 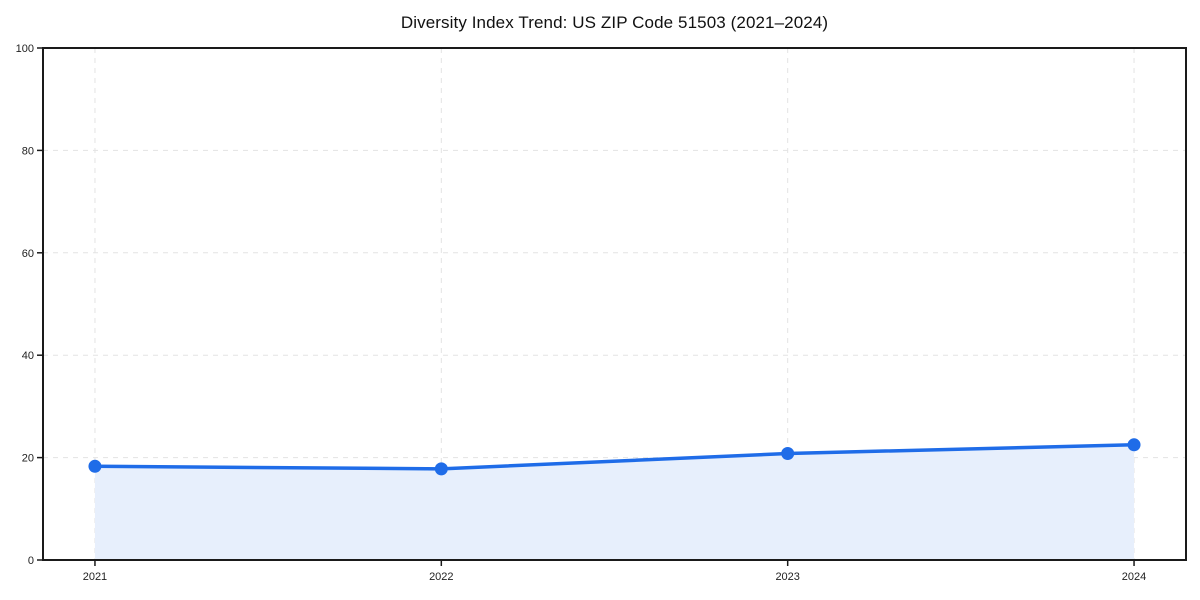 What do you see at coordinates (441, 577) in the screenshot?
I see `x-axis-tick-label: 2022` at bounding box center [441, 577].